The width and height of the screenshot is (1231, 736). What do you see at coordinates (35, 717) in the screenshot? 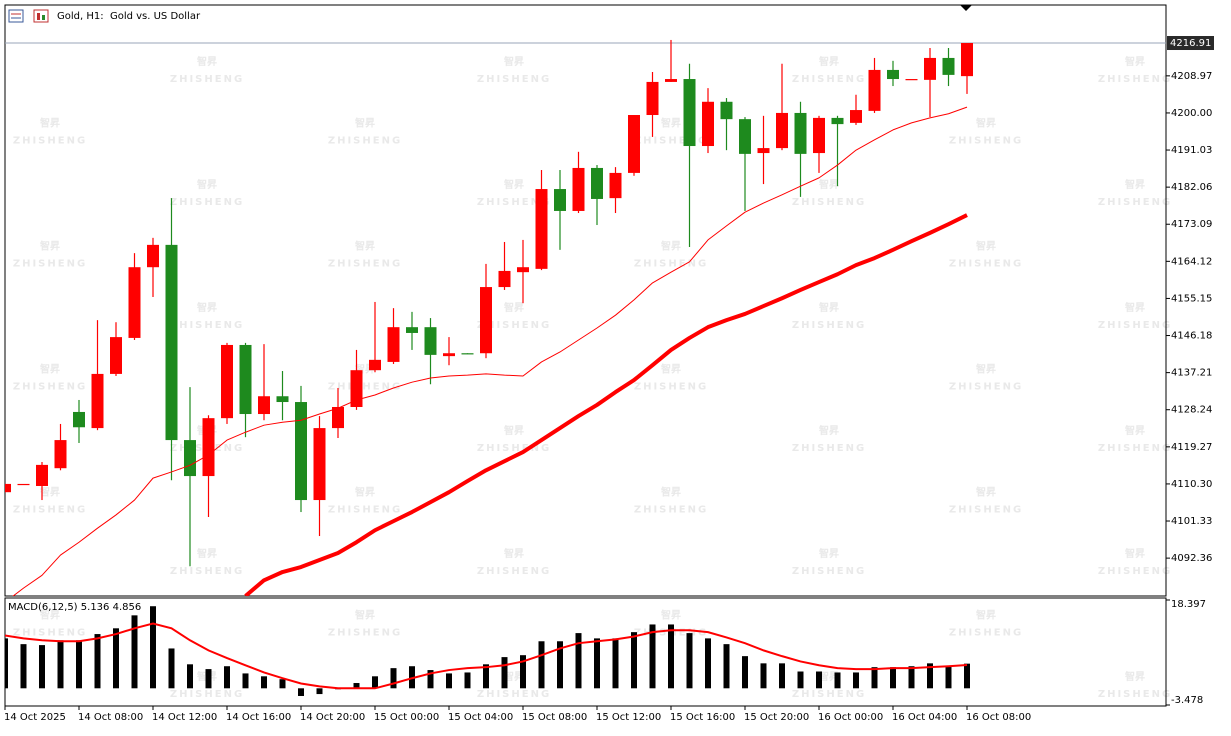
I see `x-tick-label: 14 Oct 2025` at bounding box center [35, 717].